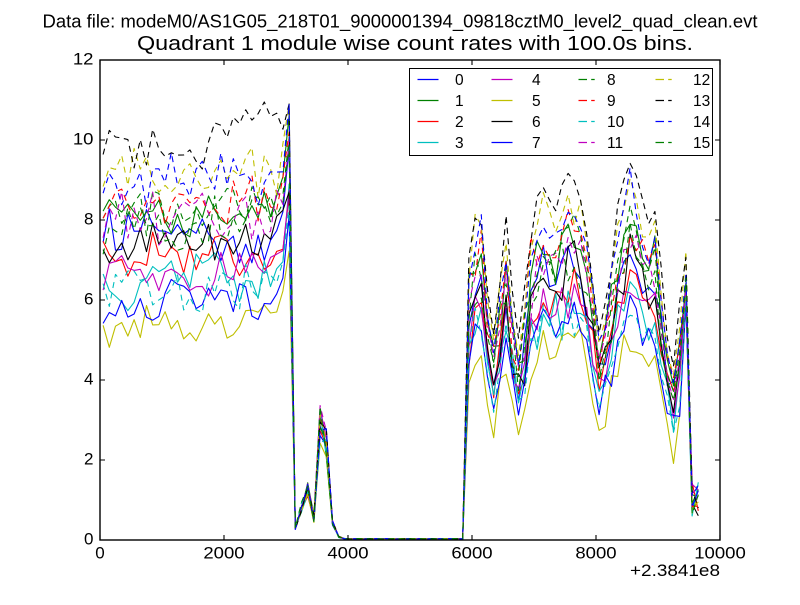 Image resolution: width=800 pixels, height=605 pixels. I want to click on svg-text: 6000, so click(471, 553).